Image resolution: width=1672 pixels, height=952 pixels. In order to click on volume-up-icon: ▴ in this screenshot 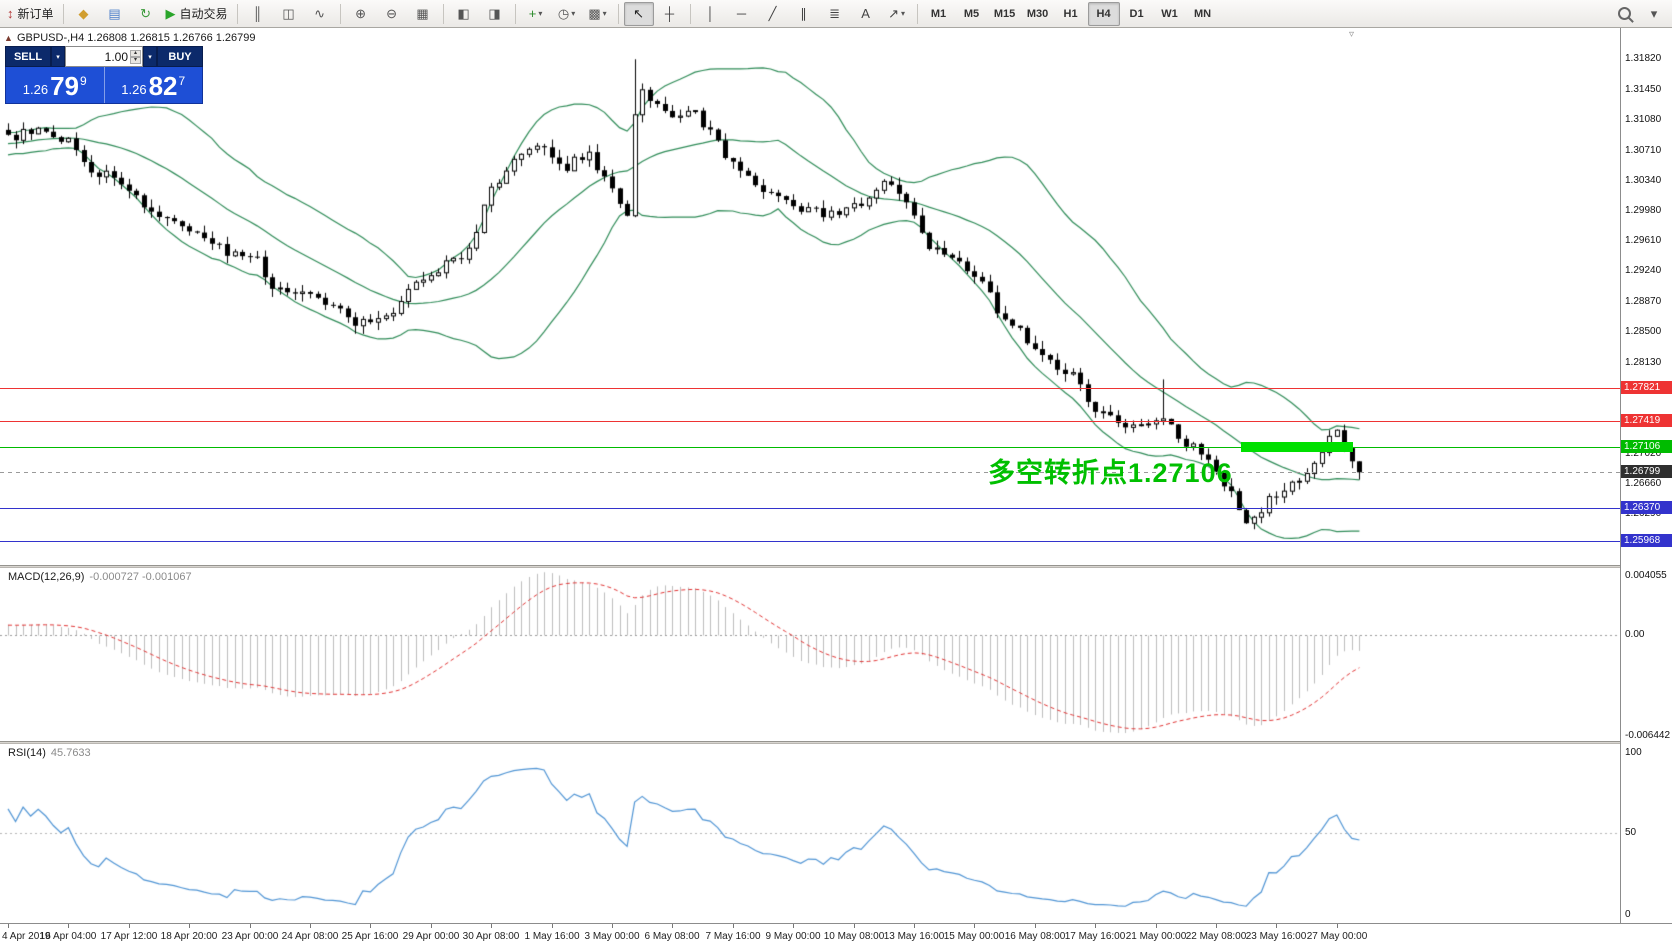, I will do `click(135, 53)`.